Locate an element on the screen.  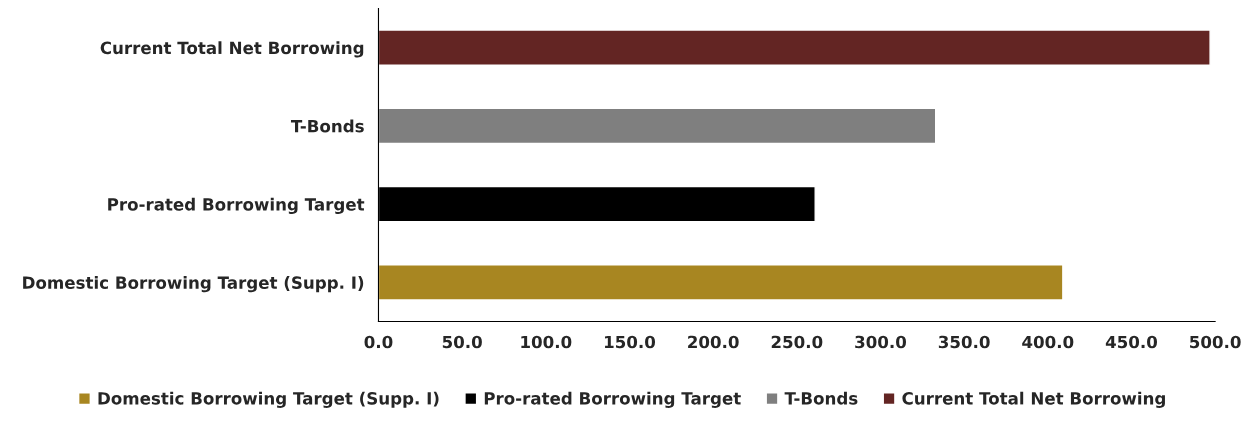
legend-label: T-Bonds is located at coordinates (821, 398).